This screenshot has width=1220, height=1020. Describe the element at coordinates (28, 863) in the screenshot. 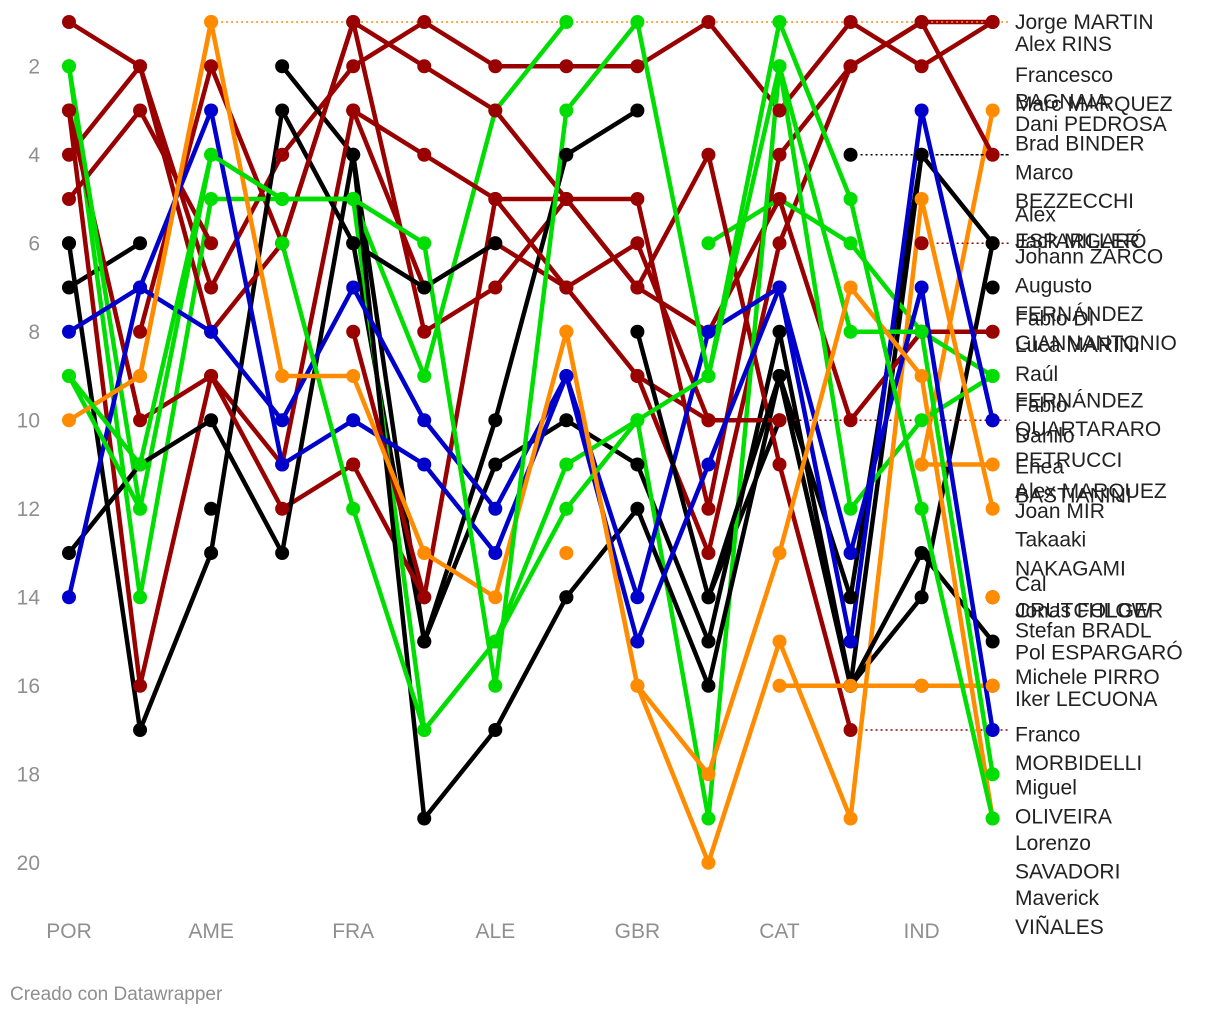

I see `y-tick-label: 20` at that location.